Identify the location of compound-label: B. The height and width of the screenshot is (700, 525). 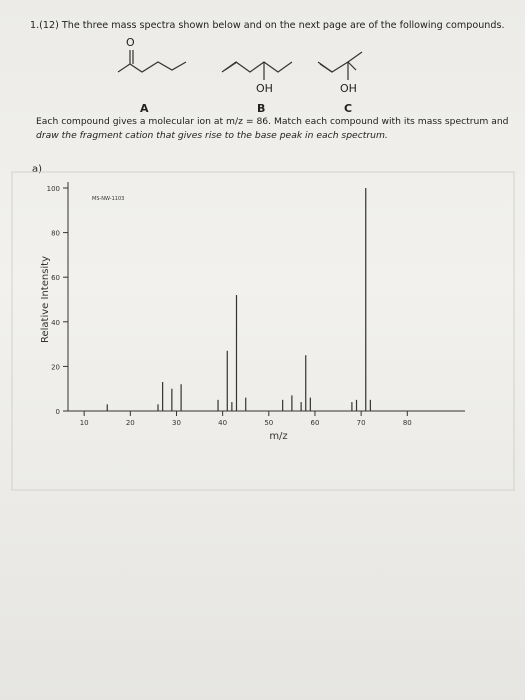
(261, 108).